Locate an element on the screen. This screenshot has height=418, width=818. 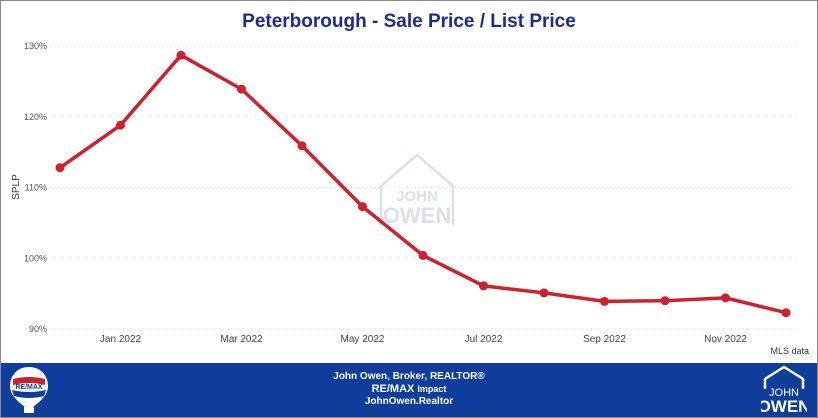
source-note: MLS data is located at coordinates (789, 351).